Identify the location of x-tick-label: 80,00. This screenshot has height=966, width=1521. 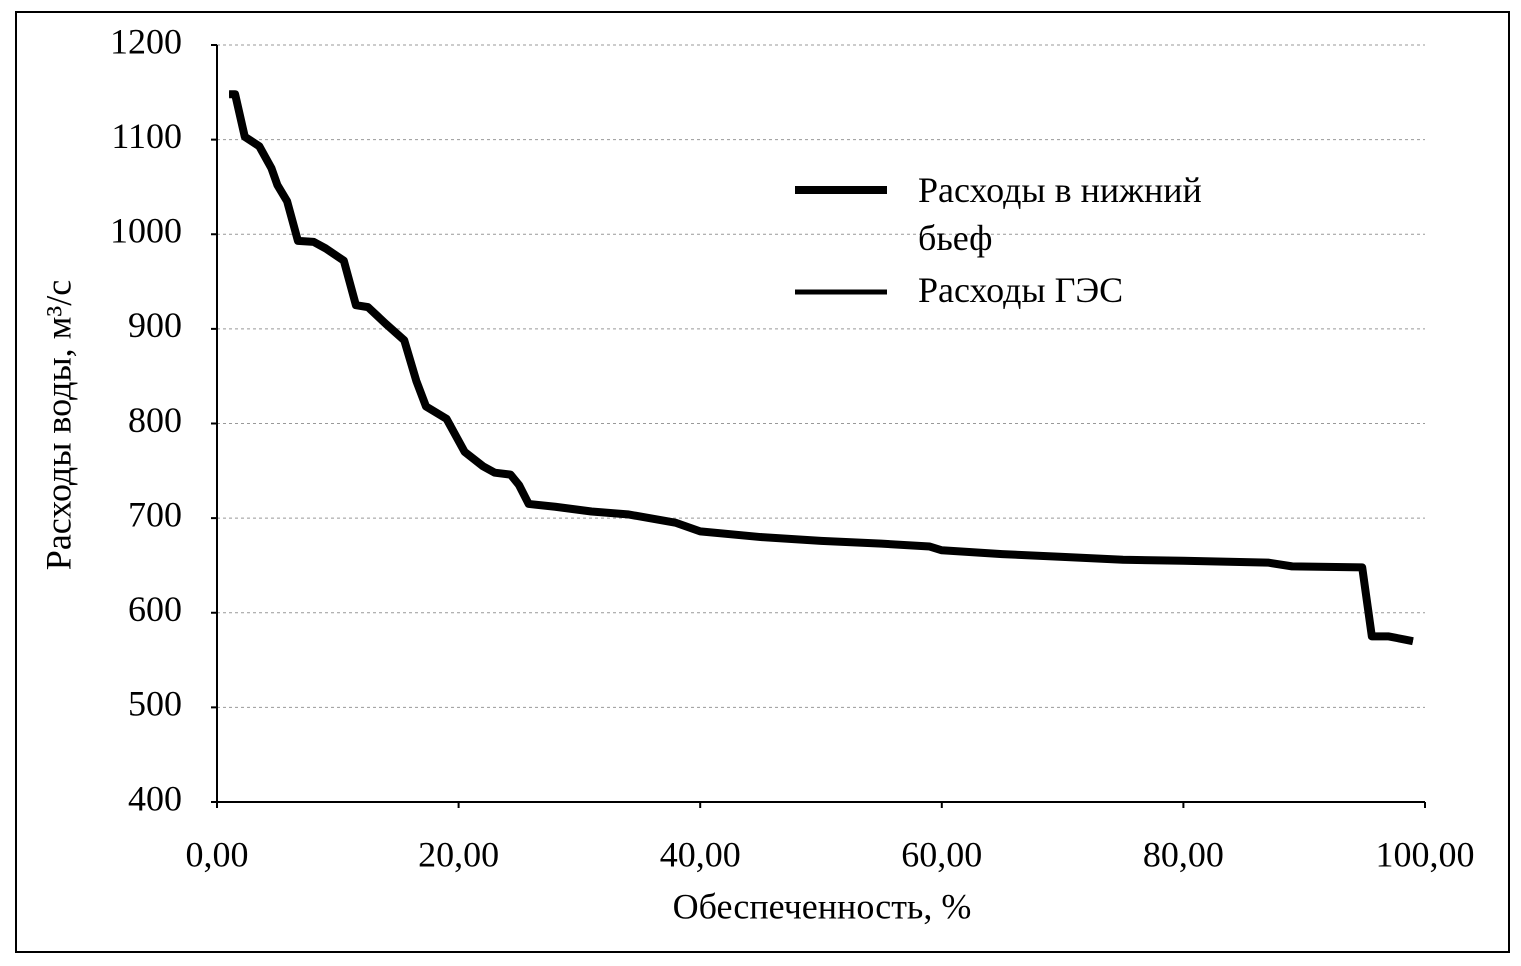
(1183, 854).